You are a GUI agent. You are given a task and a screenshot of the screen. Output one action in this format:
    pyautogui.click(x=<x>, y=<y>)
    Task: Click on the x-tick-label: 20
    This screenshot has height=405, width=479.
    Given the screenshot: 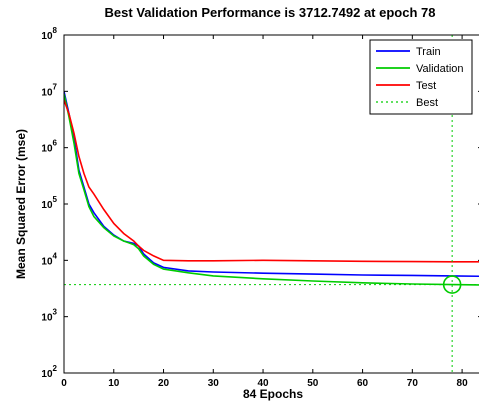 What is the action you would take?
    pyautogui.click(x=164, y=383)
    